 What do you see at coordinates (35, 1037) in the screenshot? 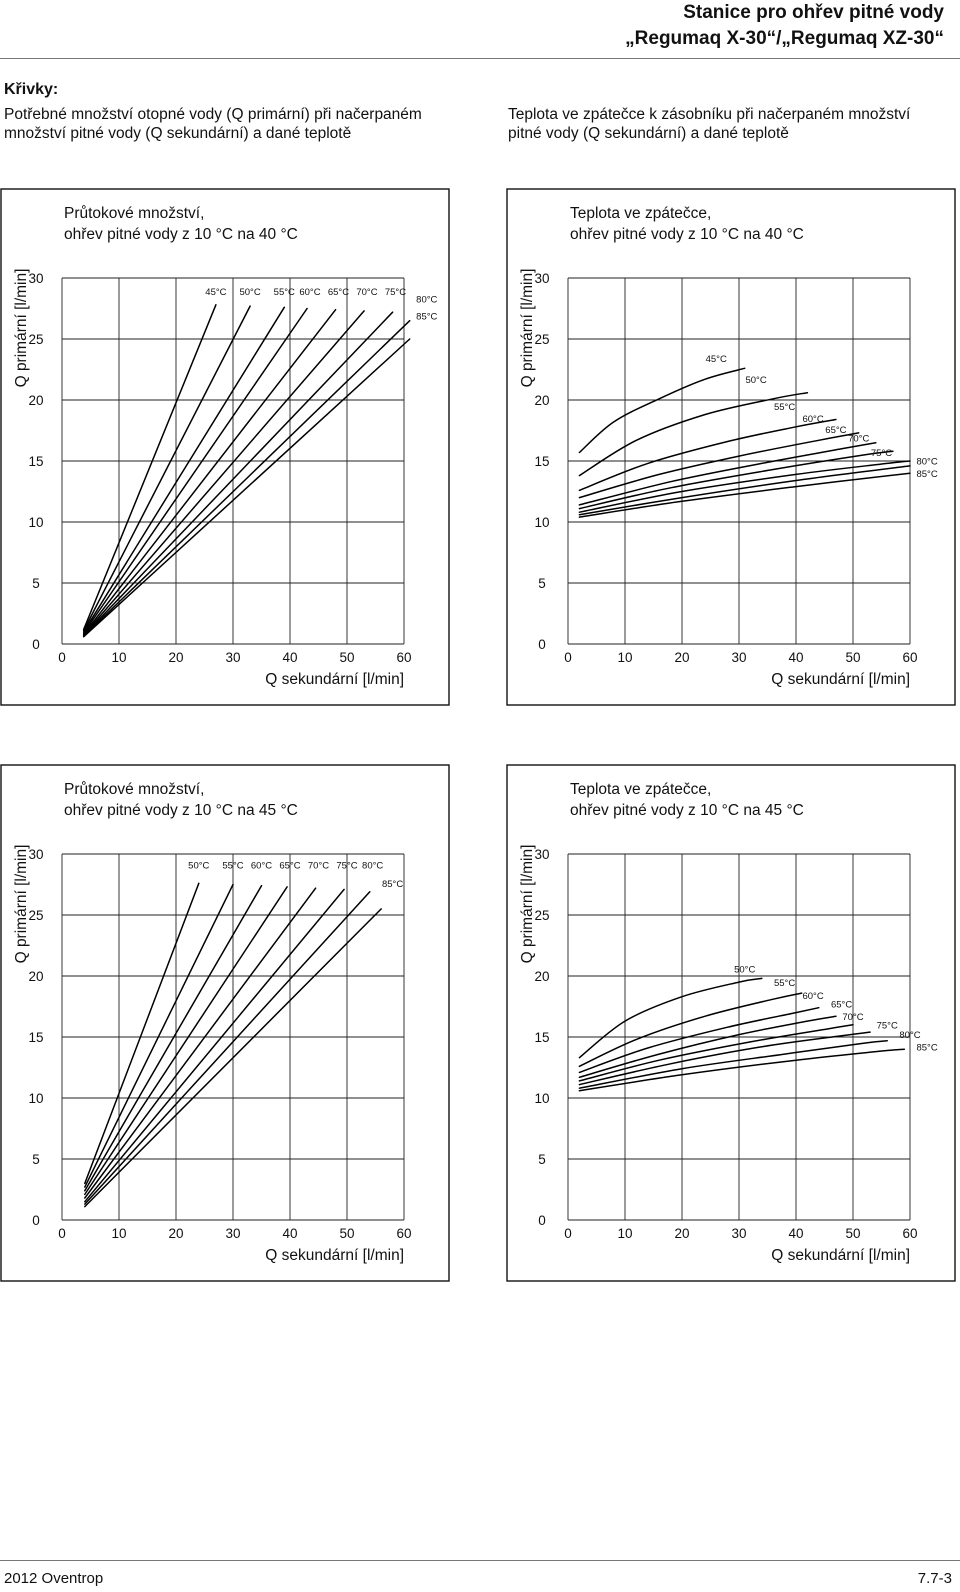
I see `y-tick-label: 15` at bounding box center [35, 1037].